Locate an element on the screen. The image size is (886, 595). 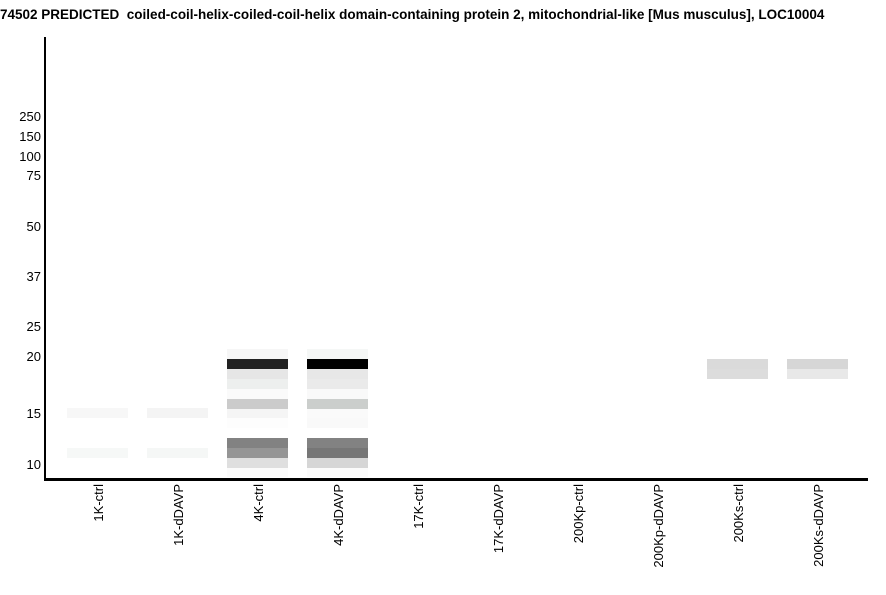
x-axis-lane-label: 200Ks-ctrl is located at coordinates (738, 513).